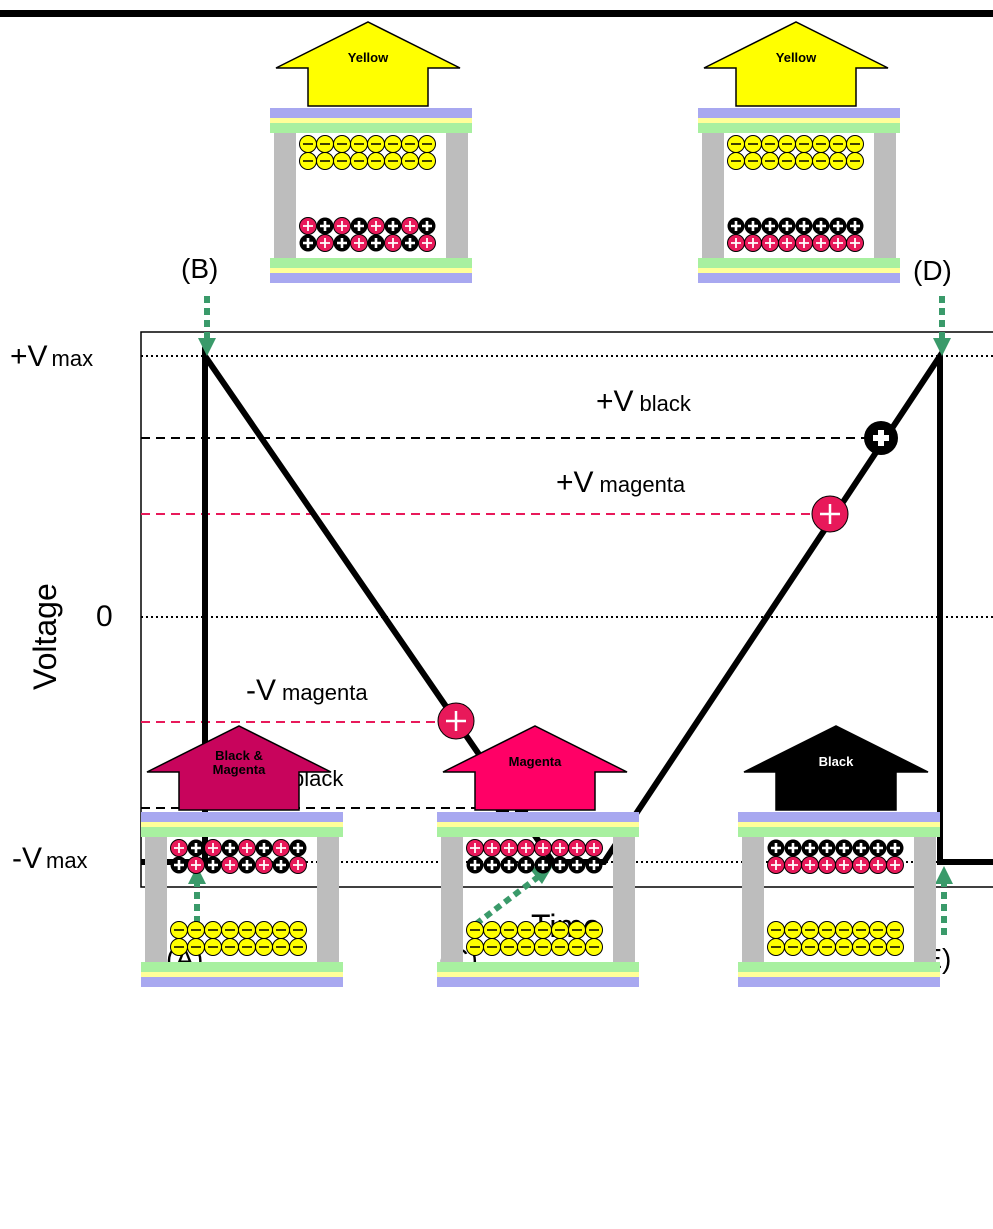  Describe the element at coordinates (307, 690) in the screenshot. I see `label-vmagenta-neg: -V magenta` at that location.